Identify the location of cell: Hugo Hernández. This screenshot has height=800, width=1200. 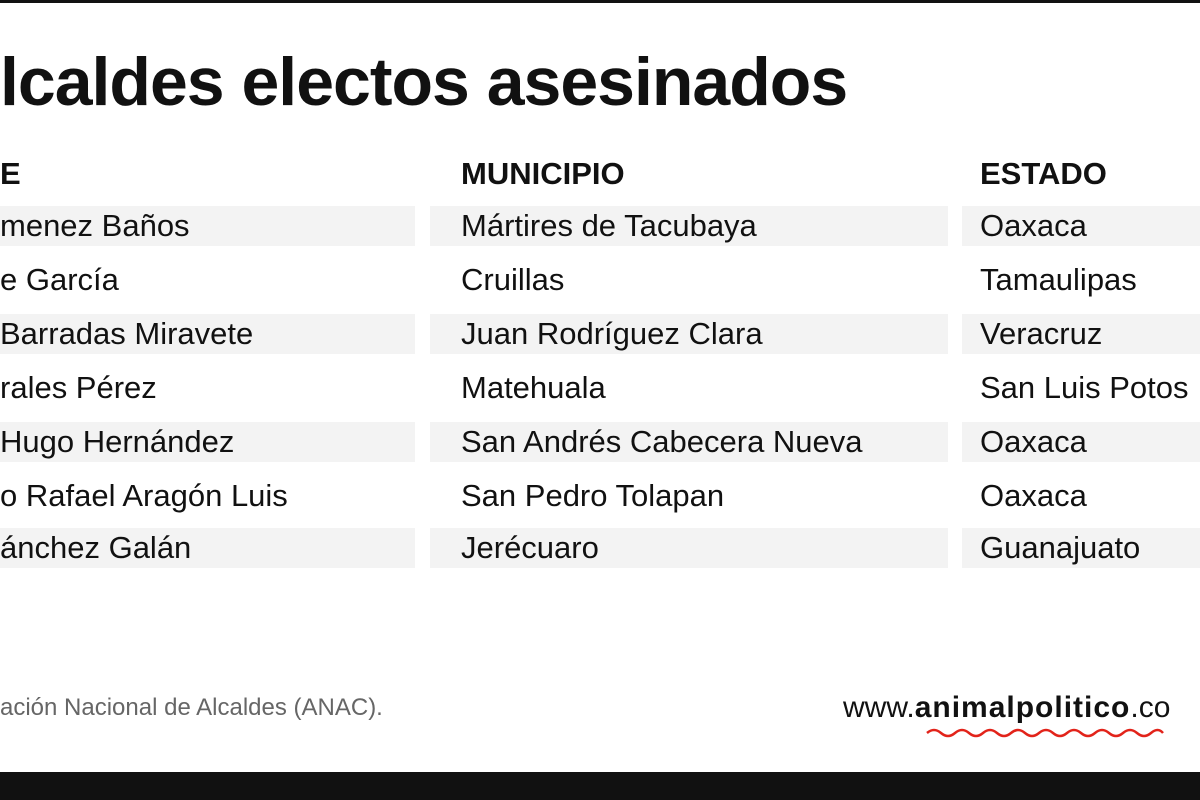
(117, 441).